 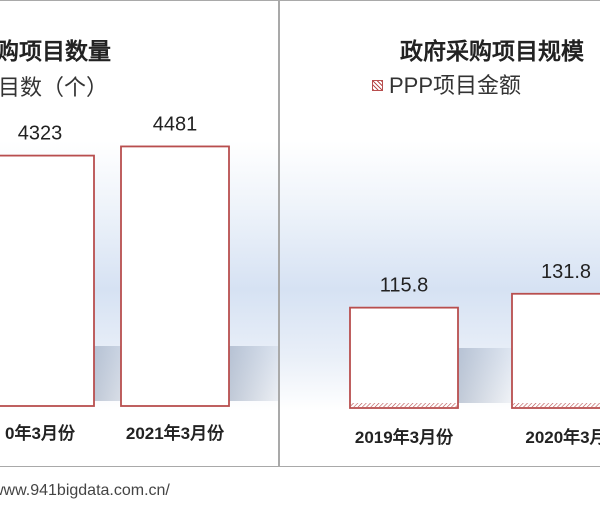 I want to click on value-label: 131.8, so click(x=566, y=272).